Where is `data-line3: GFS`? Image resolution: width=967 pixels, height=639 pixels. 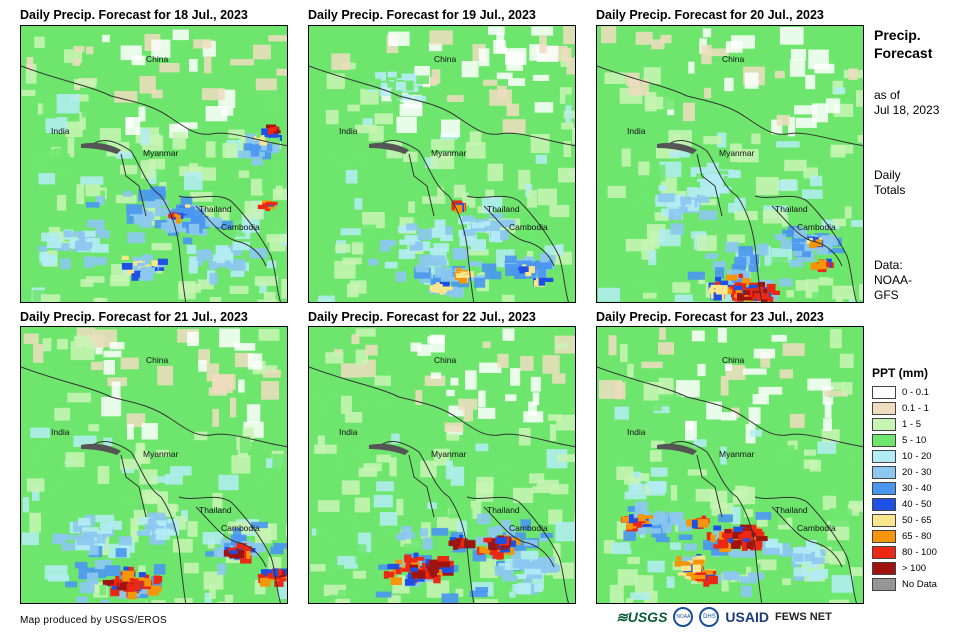 data-line3: GFS is located at coordinates (886, 295).